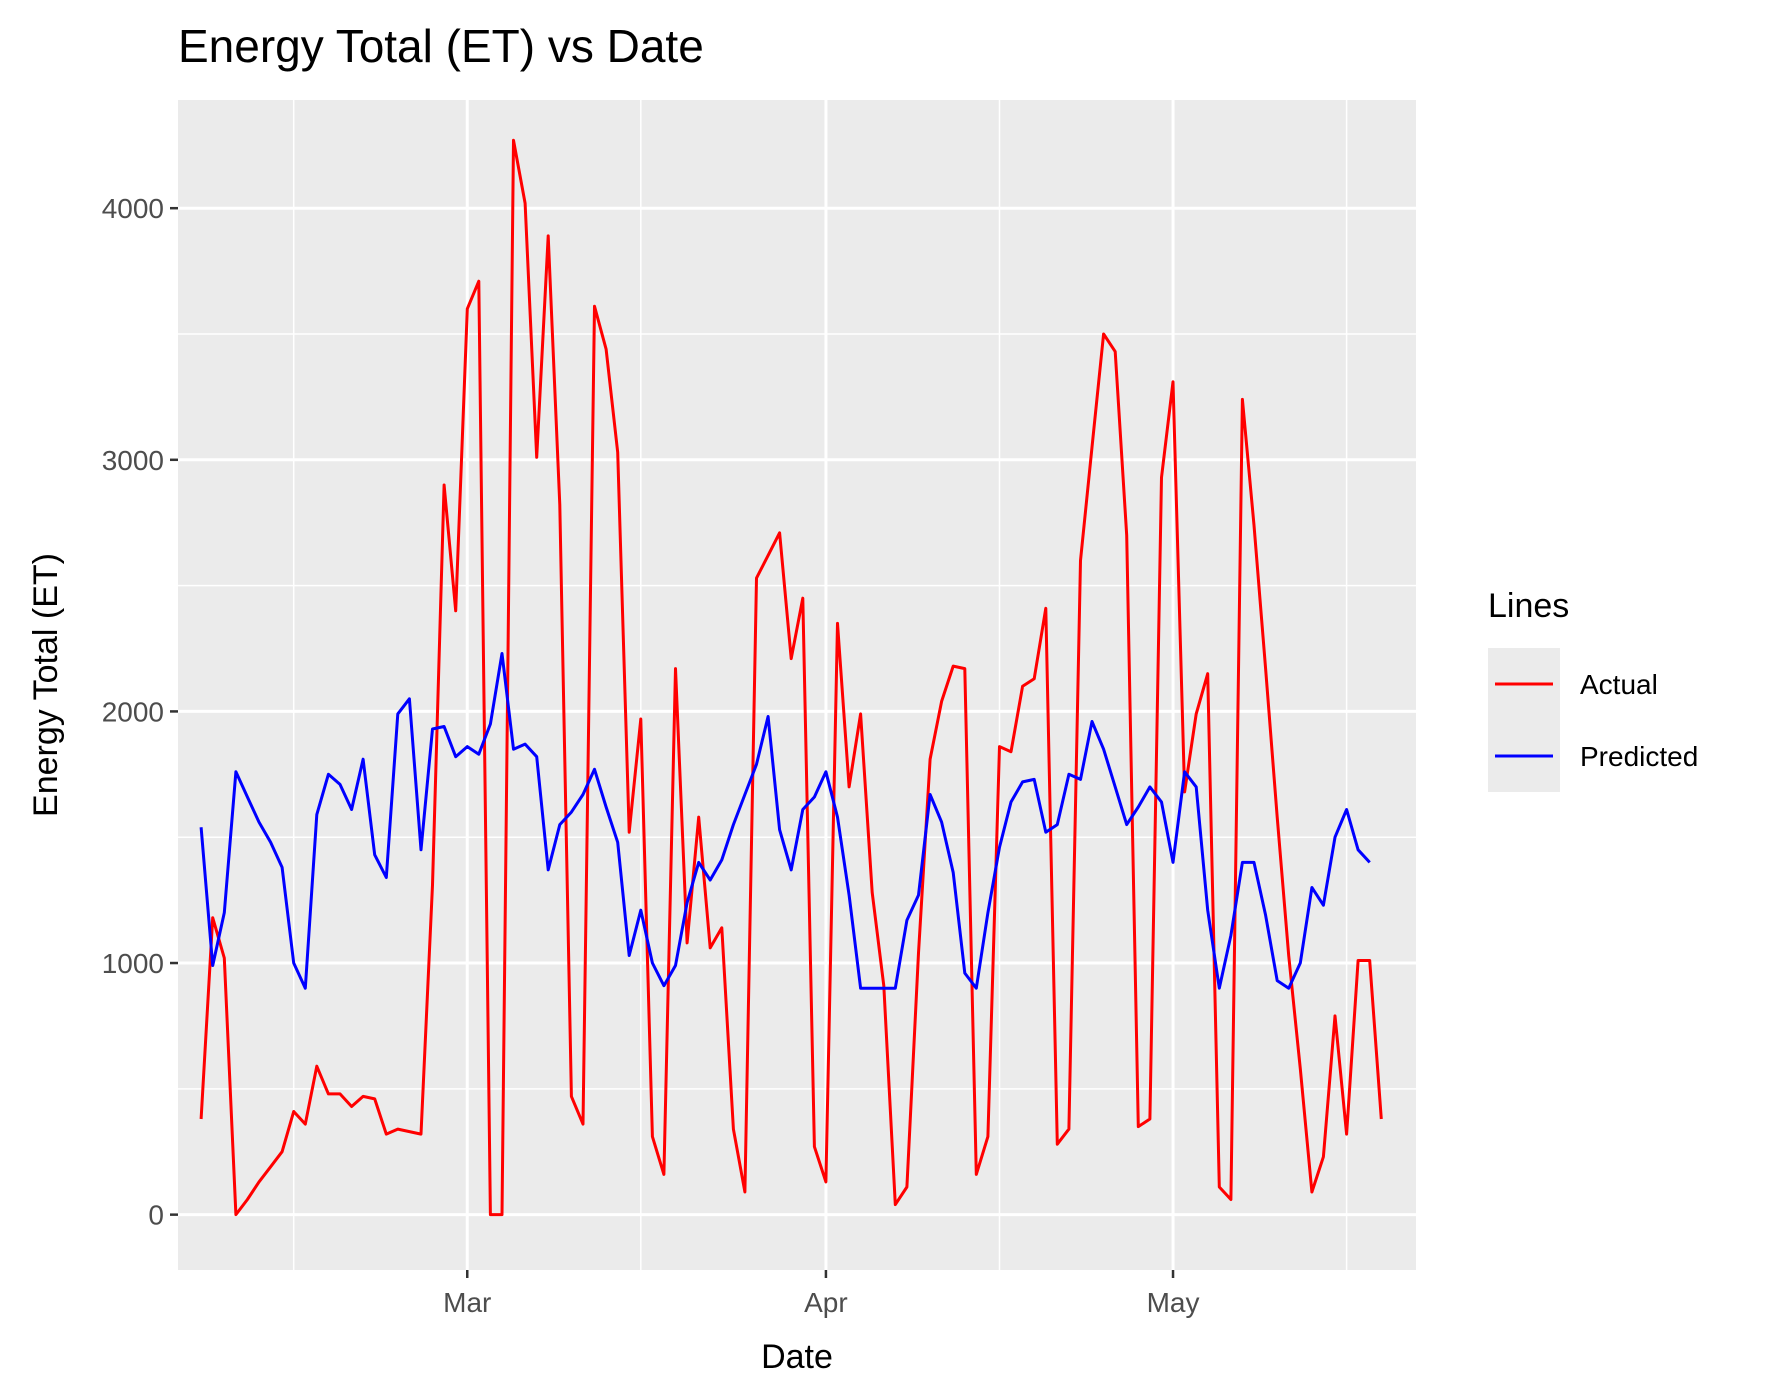  Describe the element at coordinates (1524, 720) in the screenshot. I see `legend-key-background` at that location.